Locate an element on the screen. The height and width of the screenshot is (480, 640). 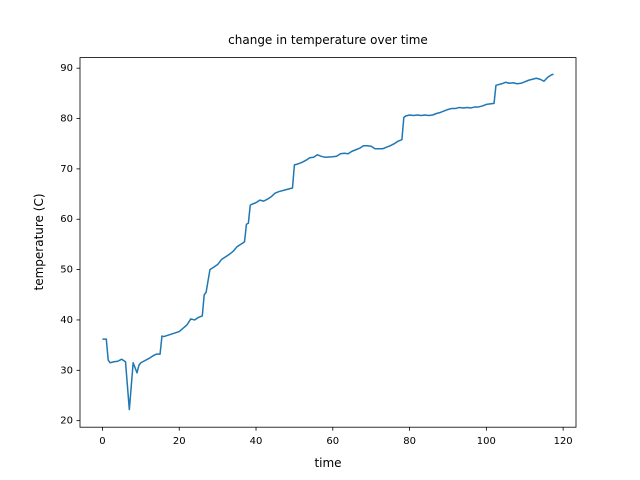
y-tick-label: 60 is located at coordinates (66, 219).